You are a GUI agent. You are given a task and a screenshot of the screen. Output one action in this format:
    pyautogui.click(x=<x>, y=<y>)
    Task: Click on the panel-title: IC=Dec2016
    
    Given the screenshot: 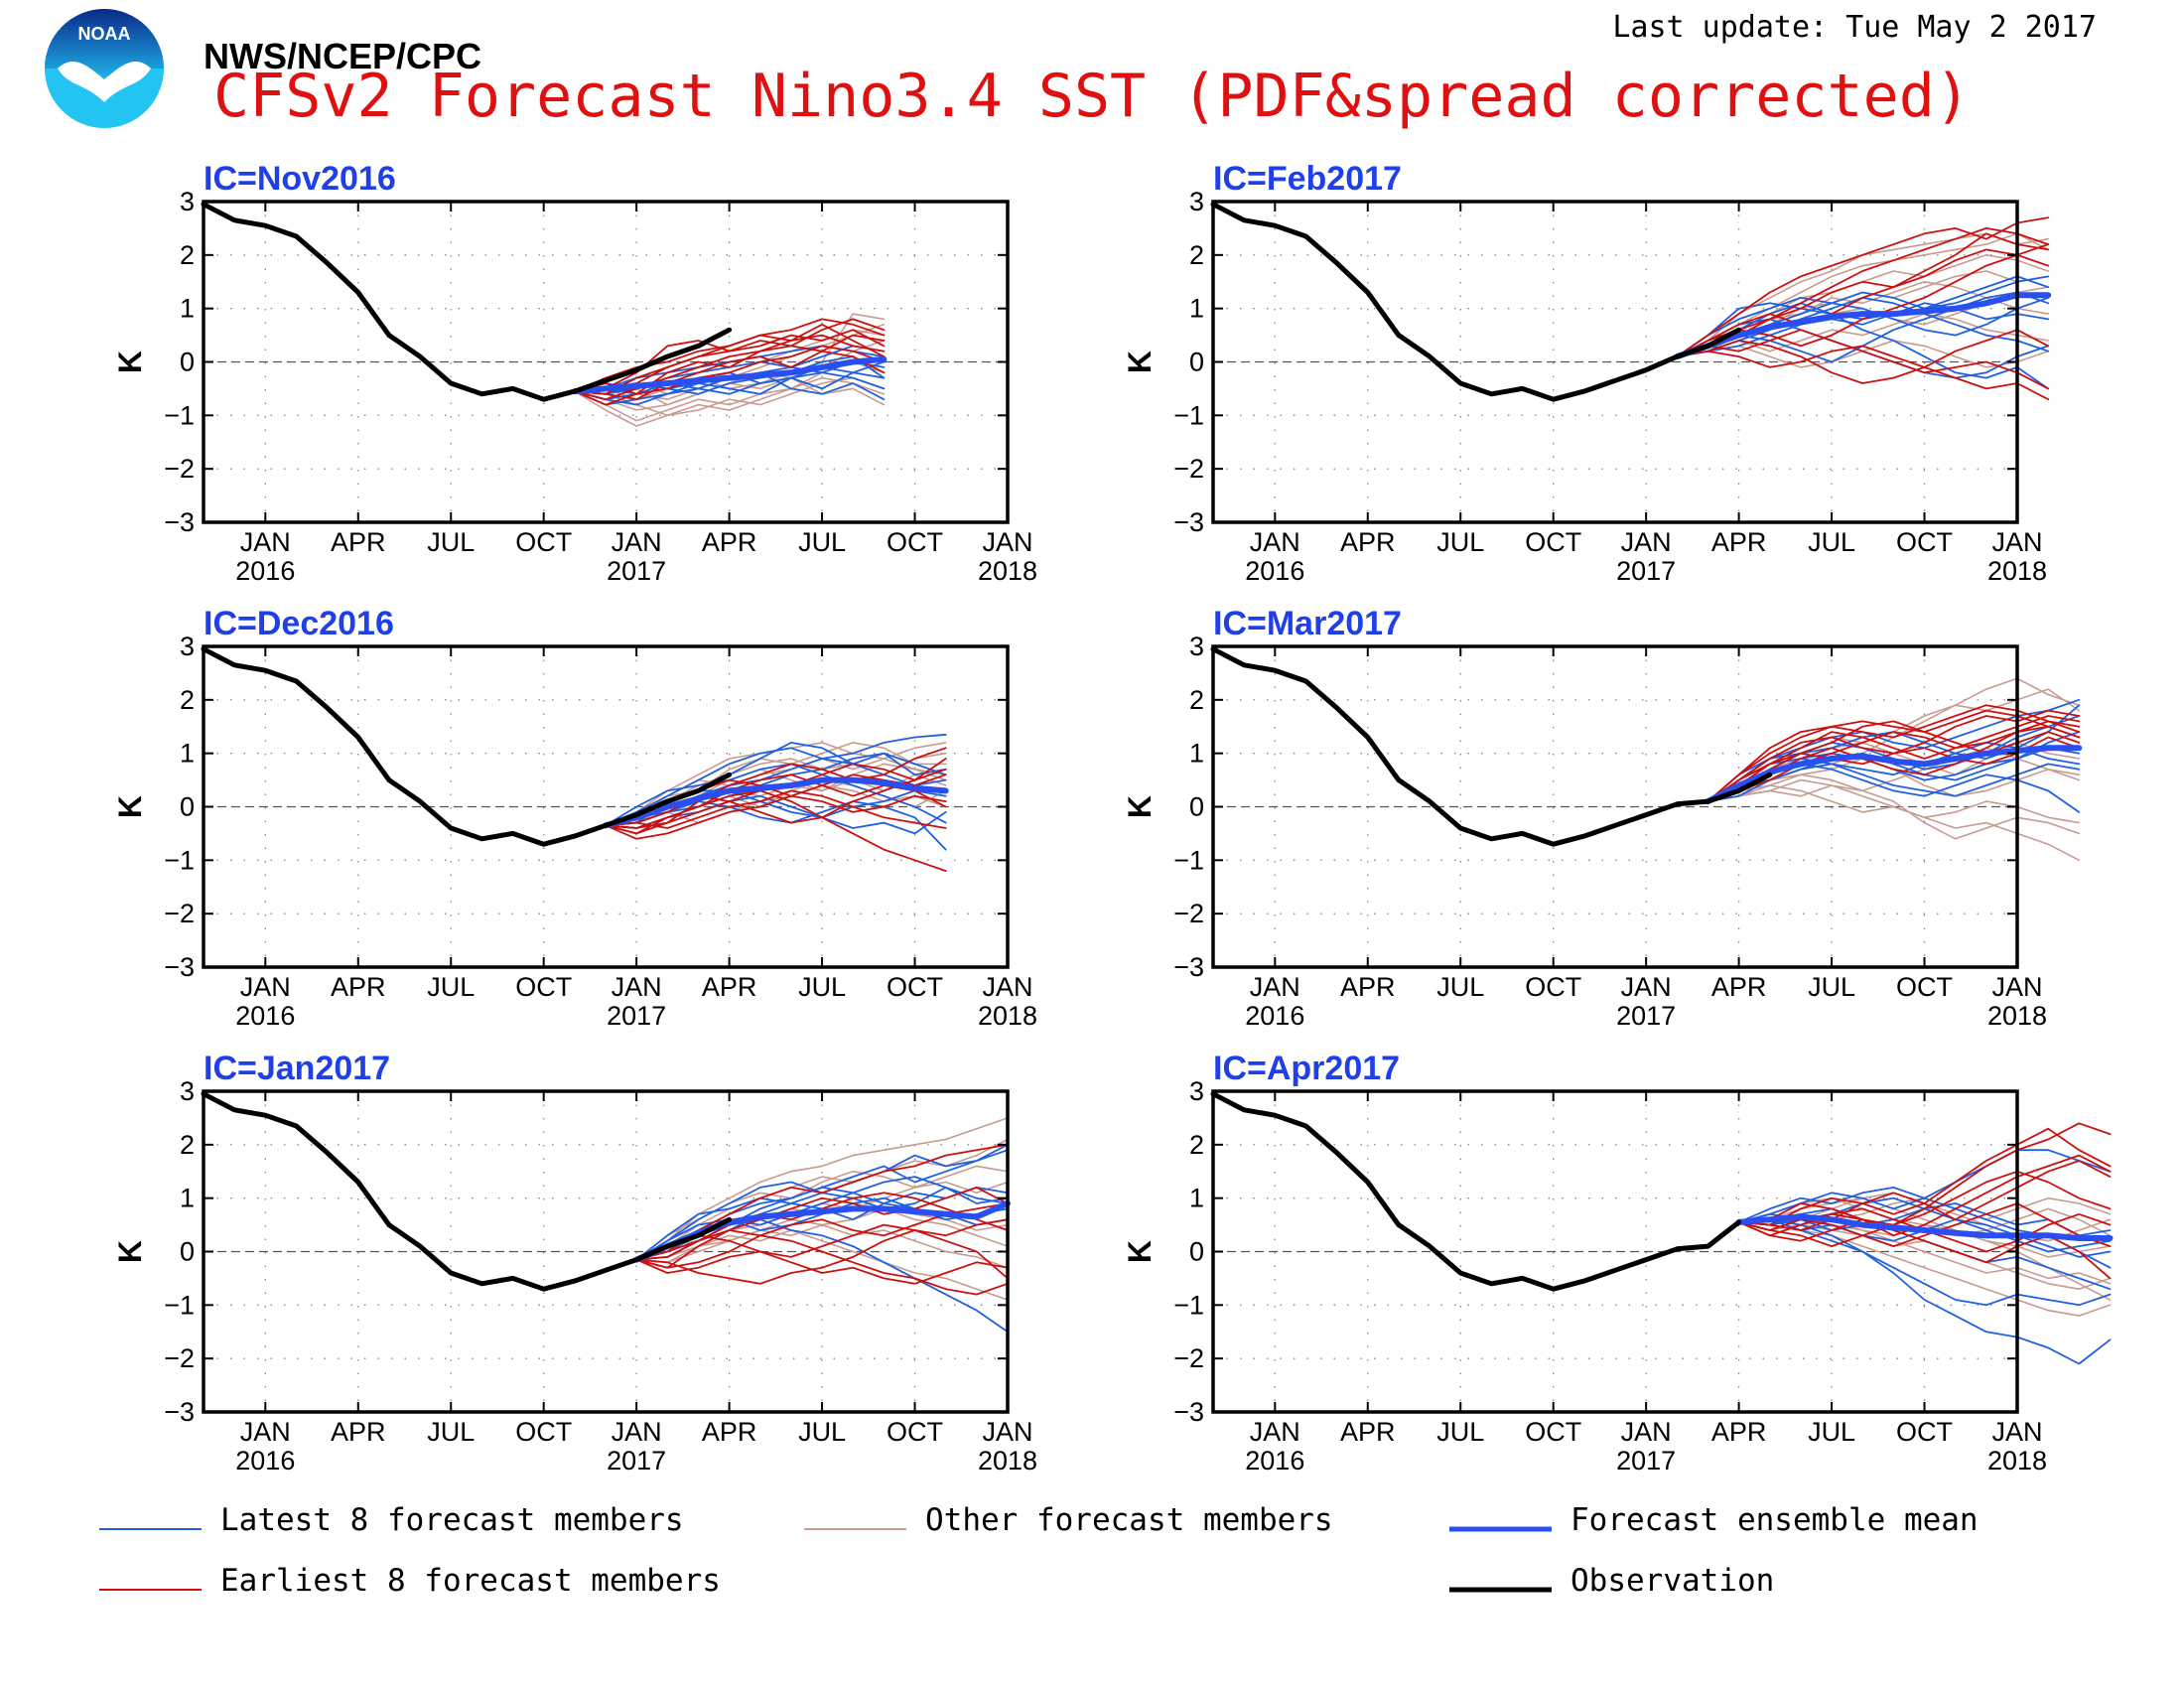 What is the action you would take?
    pyautogui.click(x=299, y=623)
    